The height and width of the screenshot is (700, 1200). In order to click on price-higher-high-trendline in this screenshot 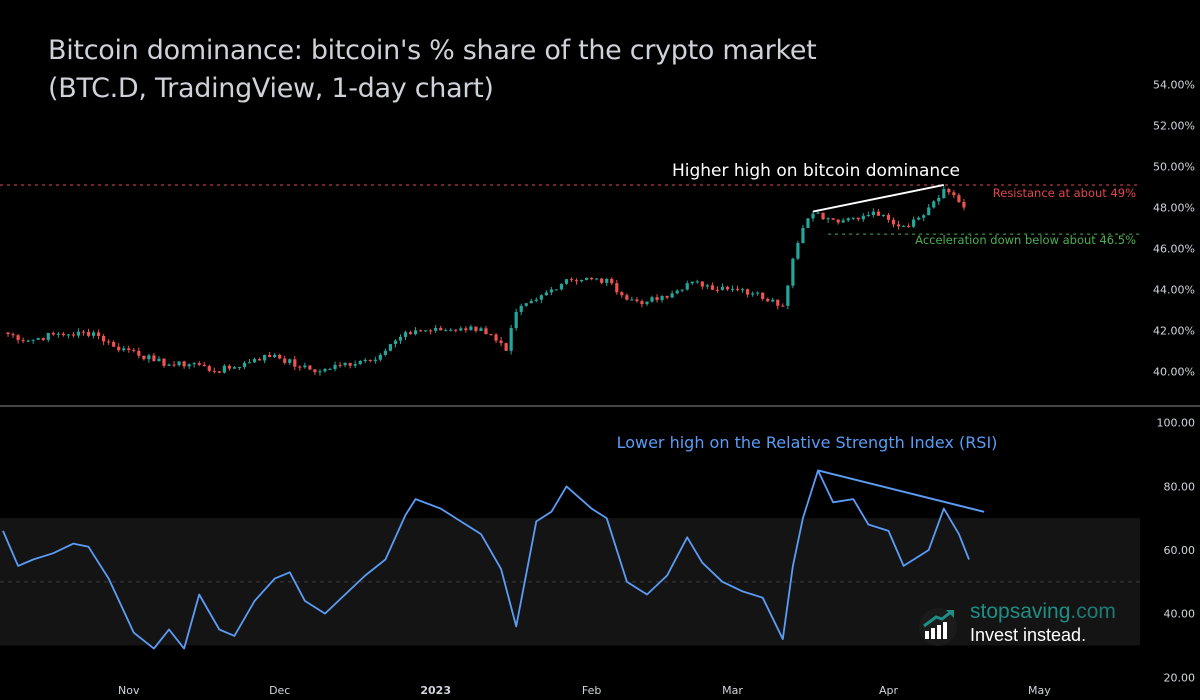, I will do `click(878, 198)`.